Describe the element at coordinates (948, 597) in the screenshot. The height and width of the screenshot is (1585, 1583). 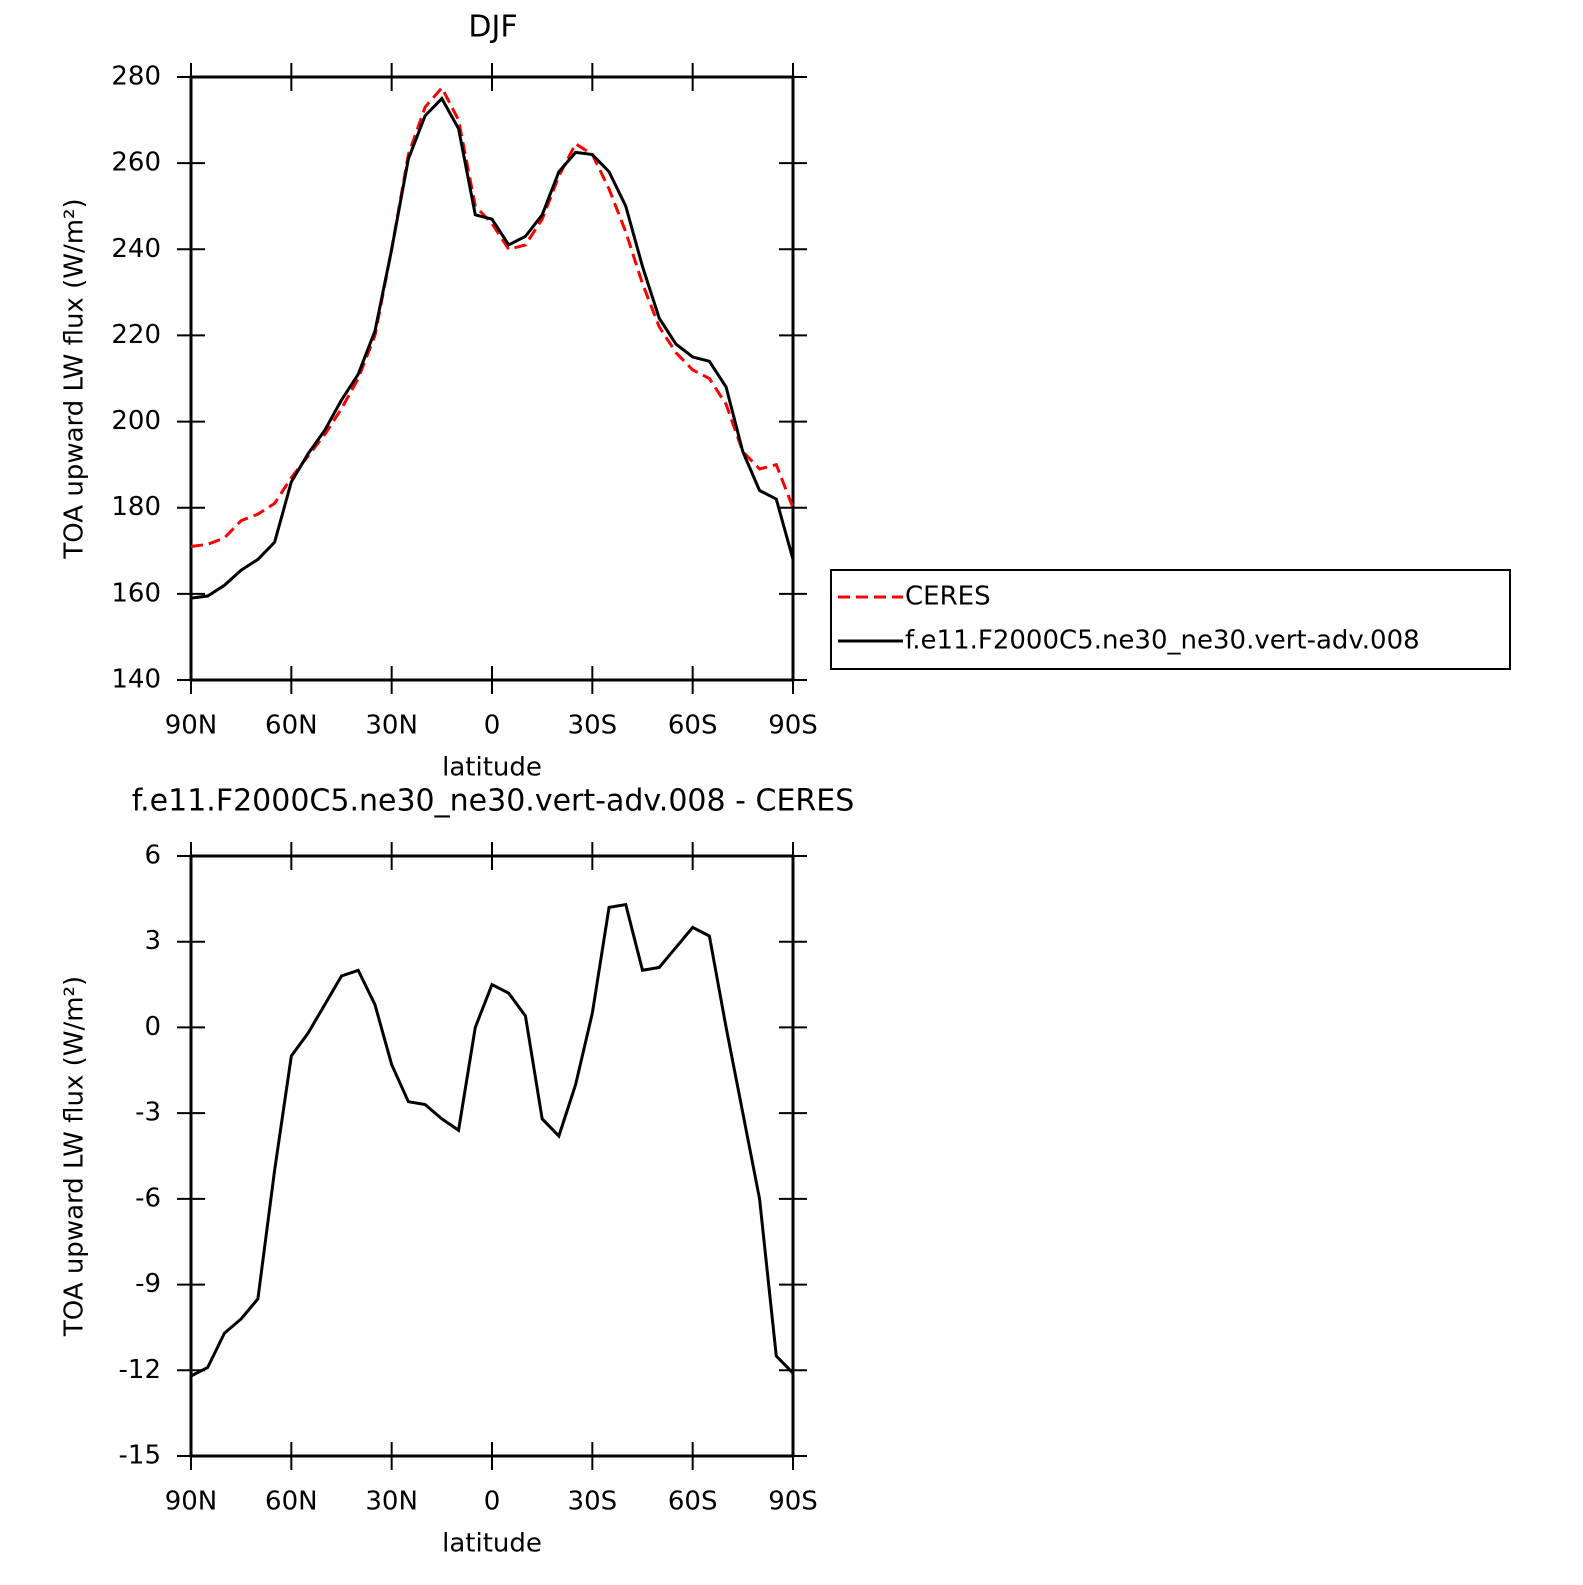
I see `legend-label: CERES` at that location.